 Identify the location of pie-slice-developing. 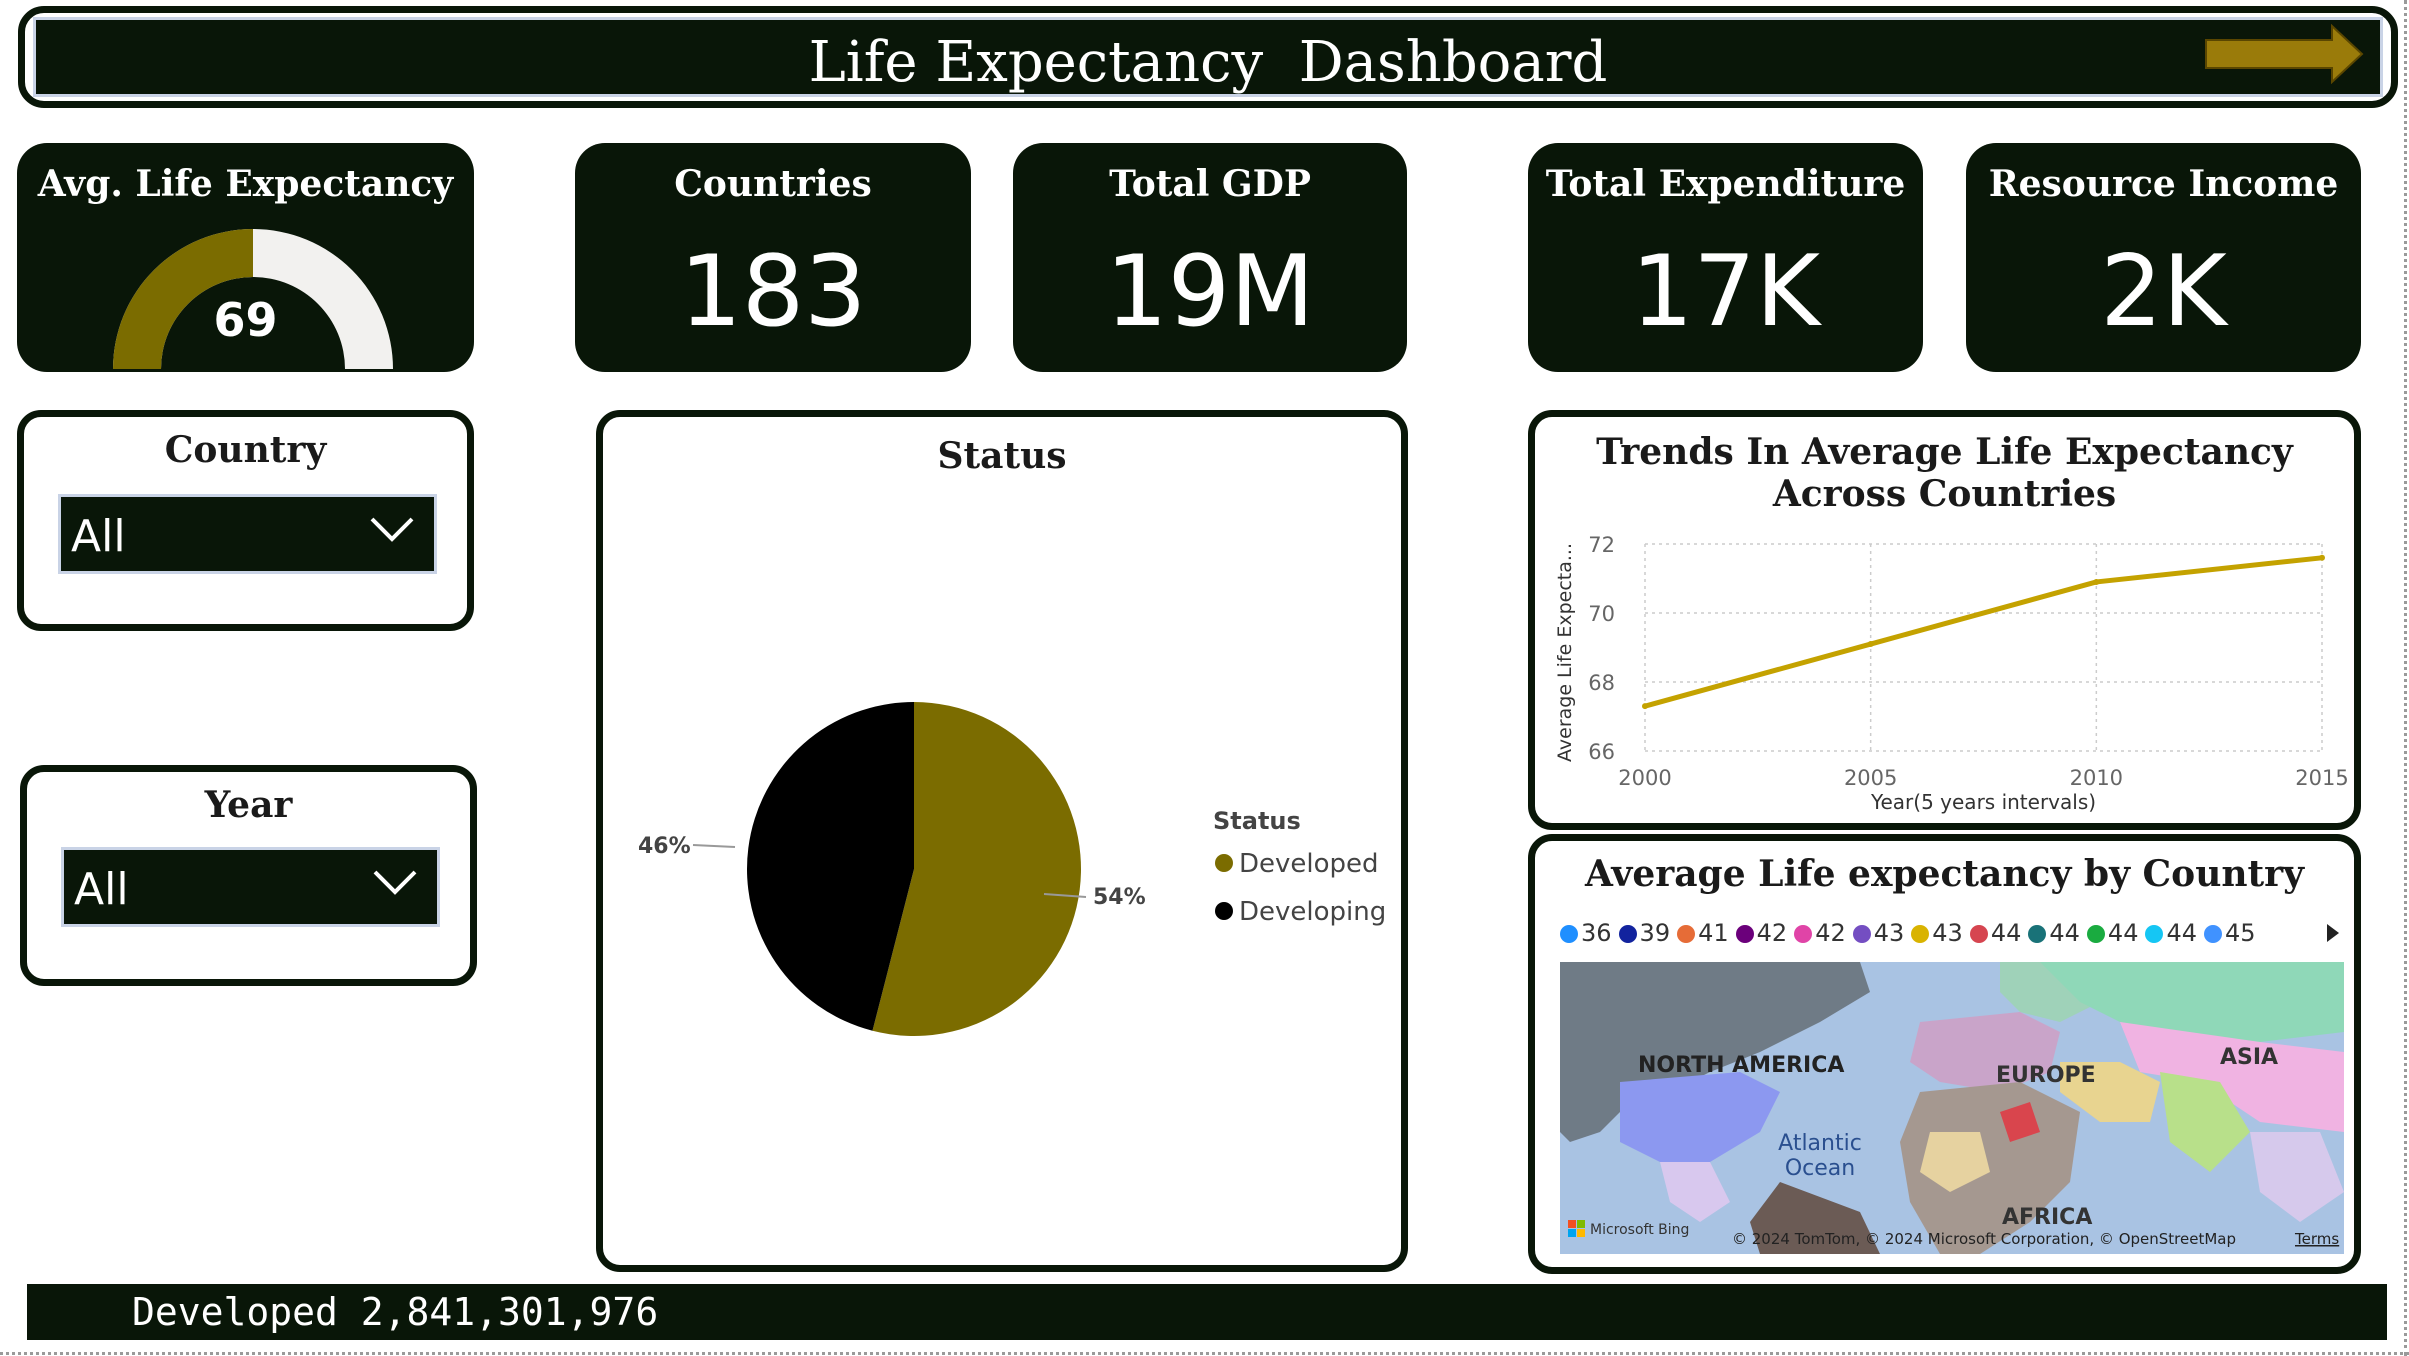
(830, 866).